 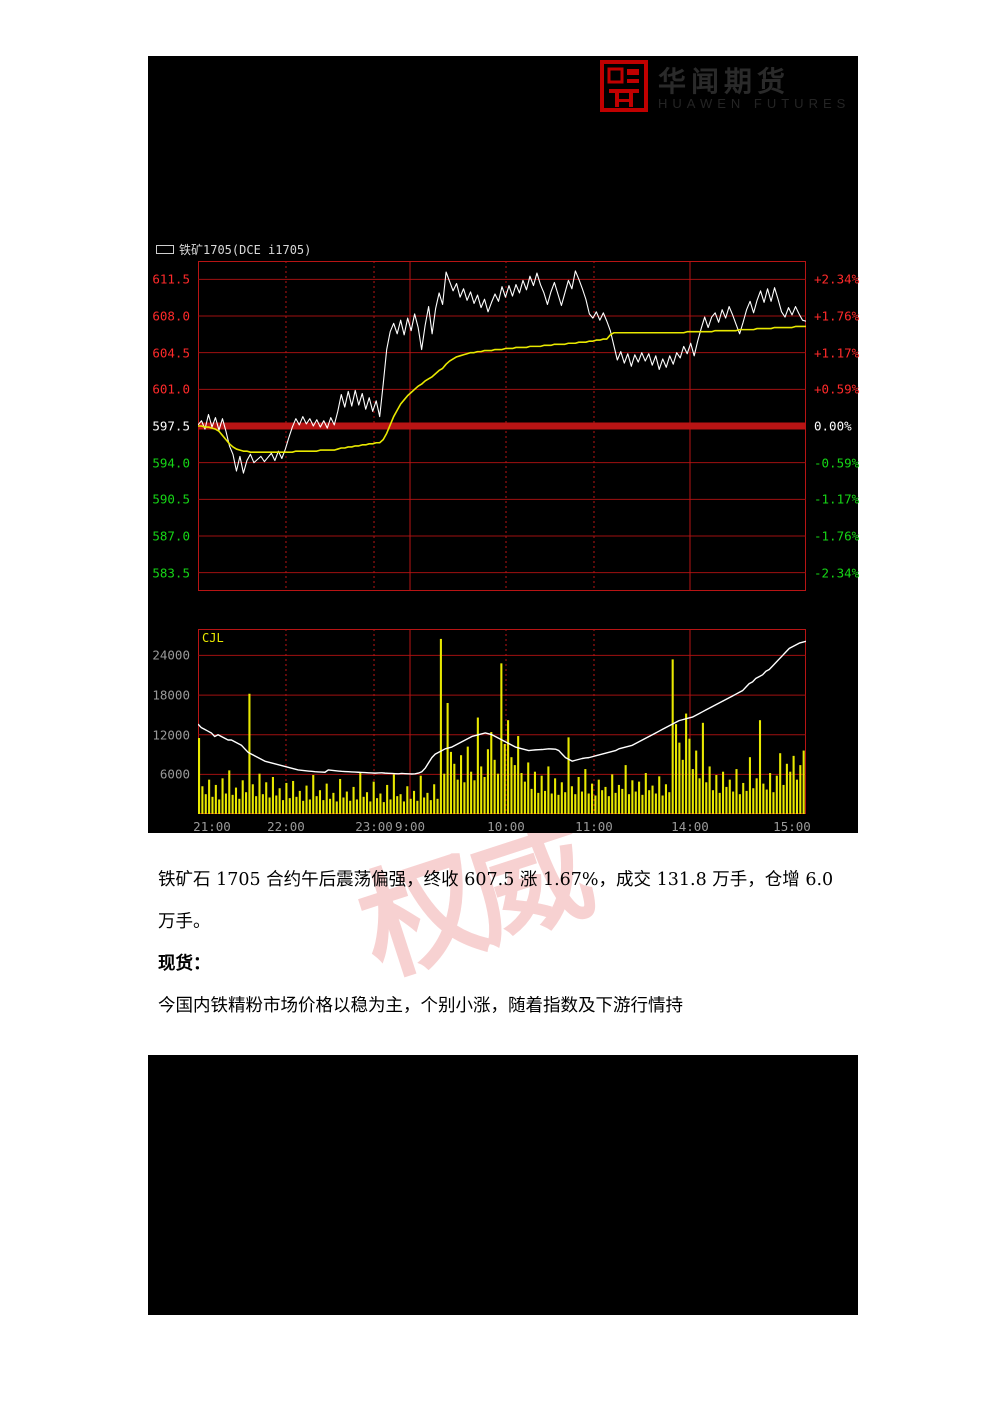 I want to click on volume-tick-label: 6000, so click(x=174, y=774).